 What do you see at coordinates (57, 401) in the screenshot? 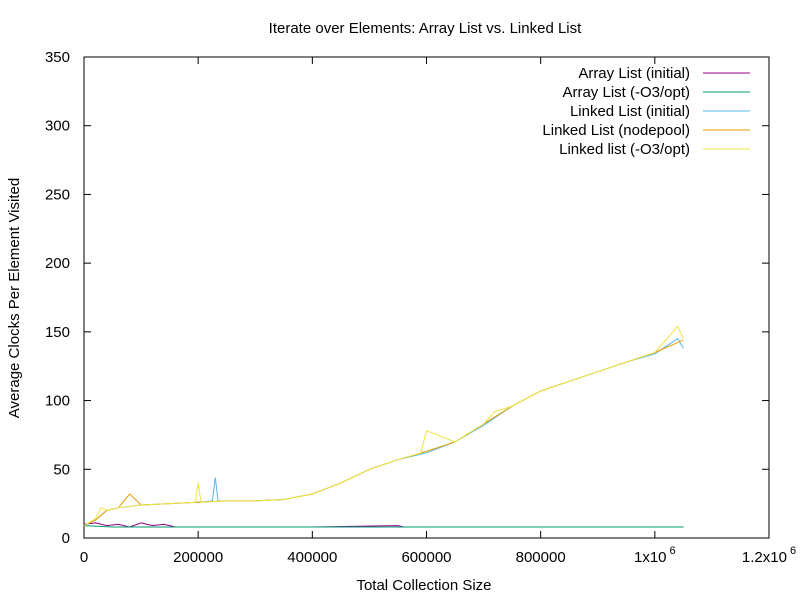
I see `y-tick-label: 100` at bounding box center [57, 401].